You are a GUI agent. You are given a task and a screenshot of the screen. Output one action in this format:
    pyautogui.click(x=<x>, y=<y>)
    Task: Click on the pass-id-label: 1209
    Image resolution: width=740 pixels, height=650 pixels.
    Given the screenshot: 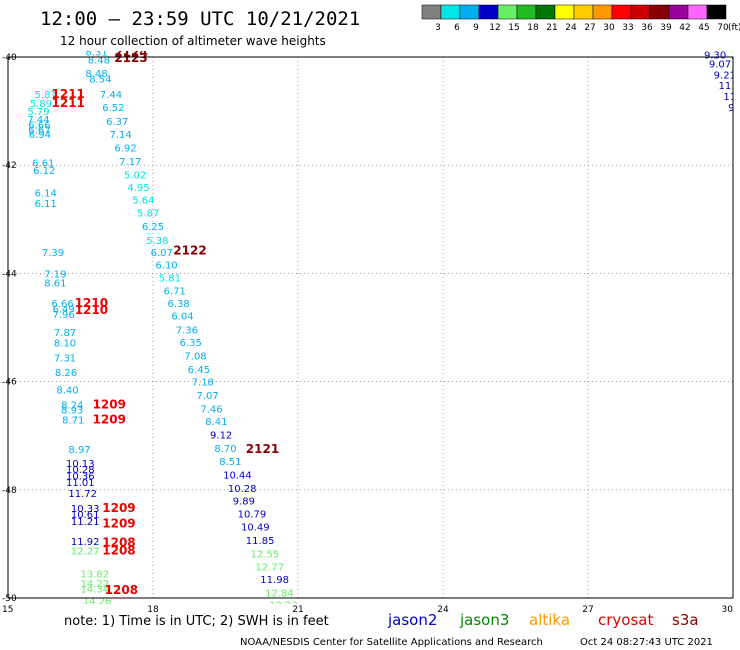 What is the action you would take?
    pyautogui.click(x=109, y=419)
    